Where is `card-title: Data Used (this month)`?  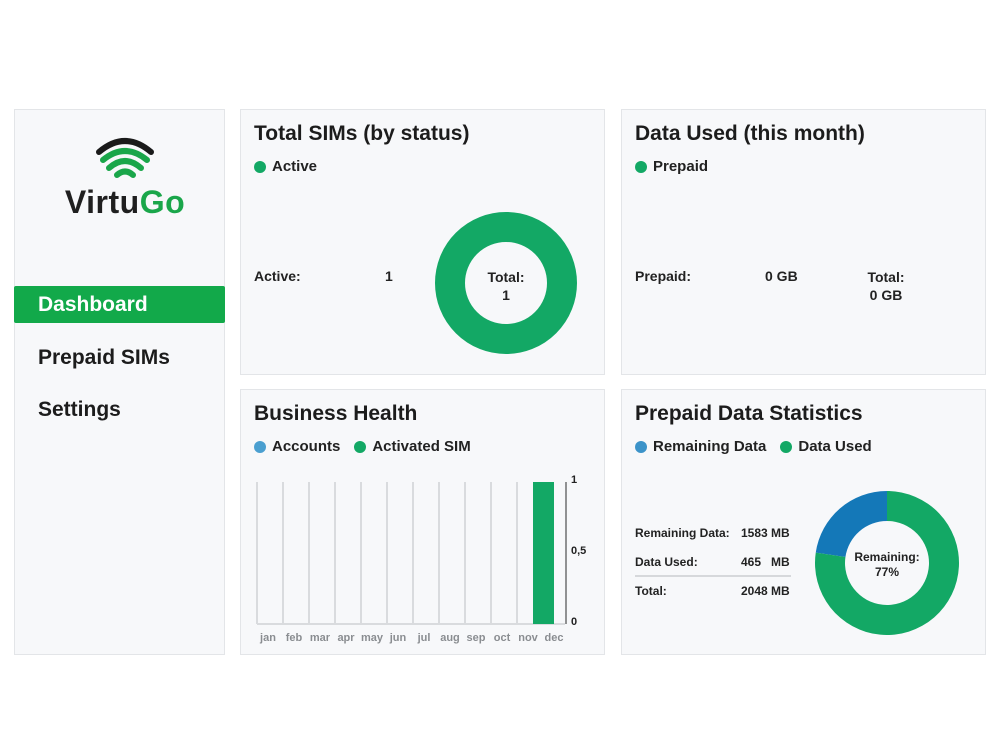
card-title: Data Used (this month) is located at coordinates (750, 133).